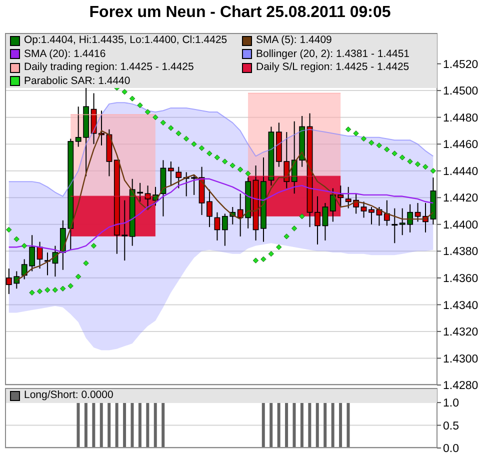  I want to click on y-tick-label: 1.4480, so click(460, 118).